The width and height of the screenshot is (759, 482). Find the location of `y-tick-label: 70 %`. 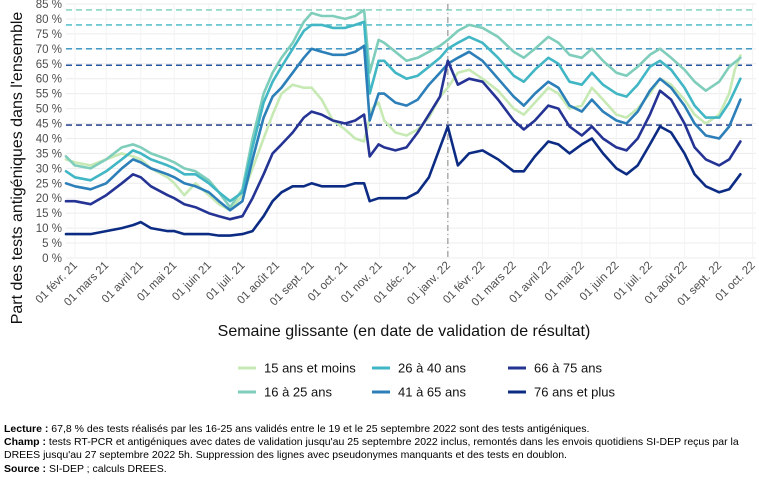

y-tick-label: 70 % is located at coordinates (49, 50).